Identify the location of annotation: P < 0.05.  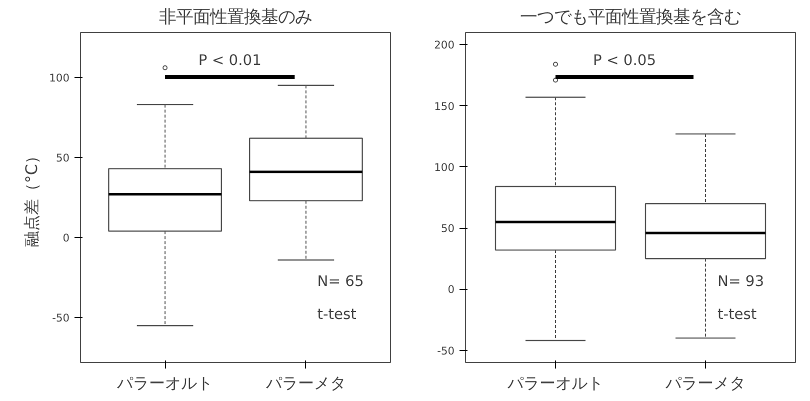
(624, 60).